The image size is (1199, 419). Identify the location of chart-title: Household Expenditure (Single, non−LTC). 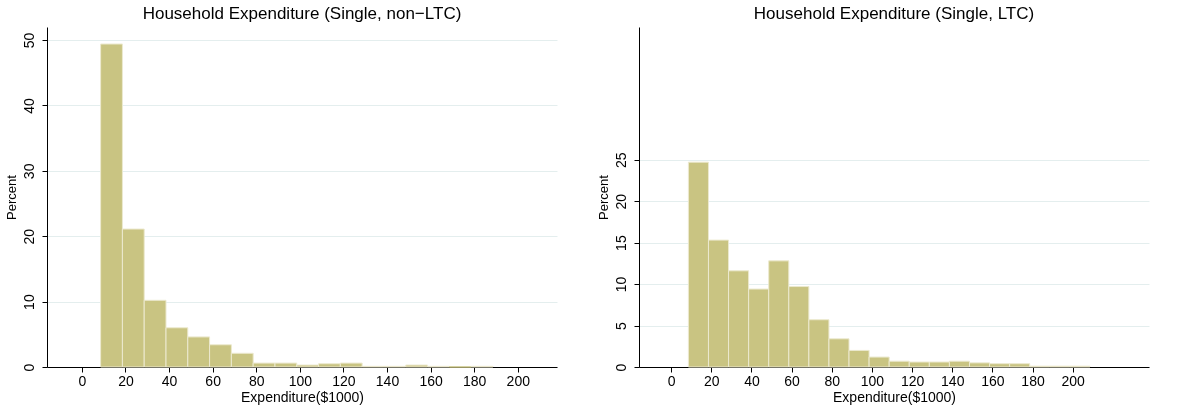
(302, 13).